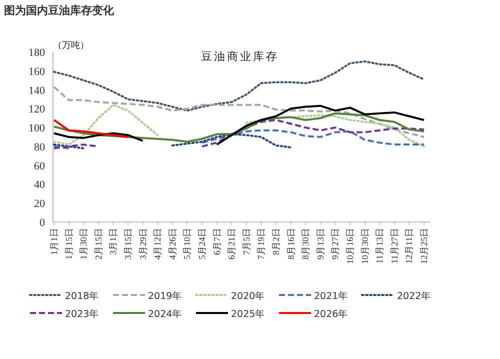 This screenshot has height=359, width=500. Describe the element at coordinates (331, 314) in the screenshot. I see `legend-label: 2026年` at that location.